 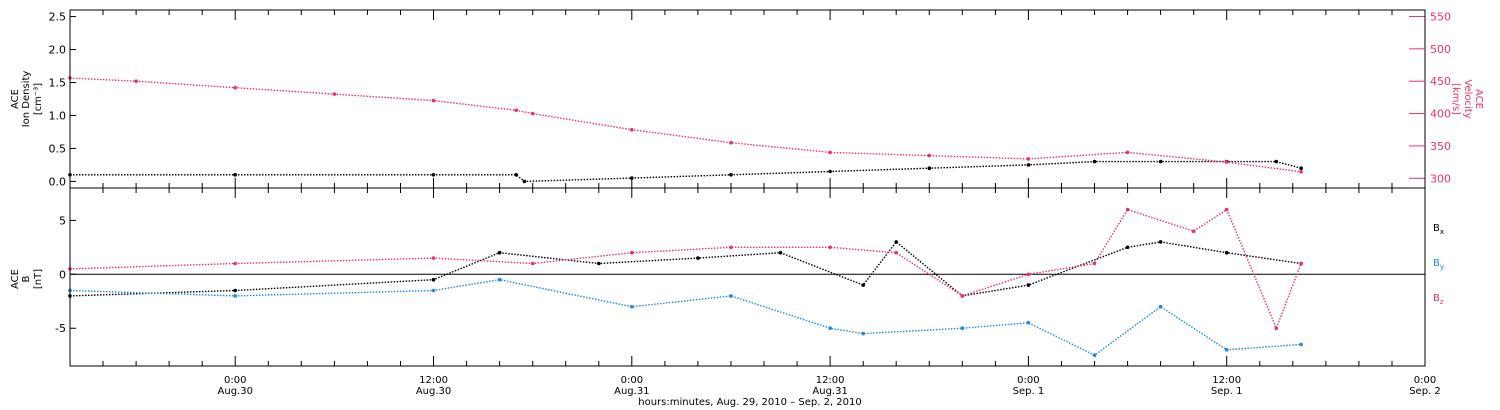 What do you see at coordinates (1442, 267) in the screenshot?
I see `legend-by-sub: y` at bounding box center [1442, 267].